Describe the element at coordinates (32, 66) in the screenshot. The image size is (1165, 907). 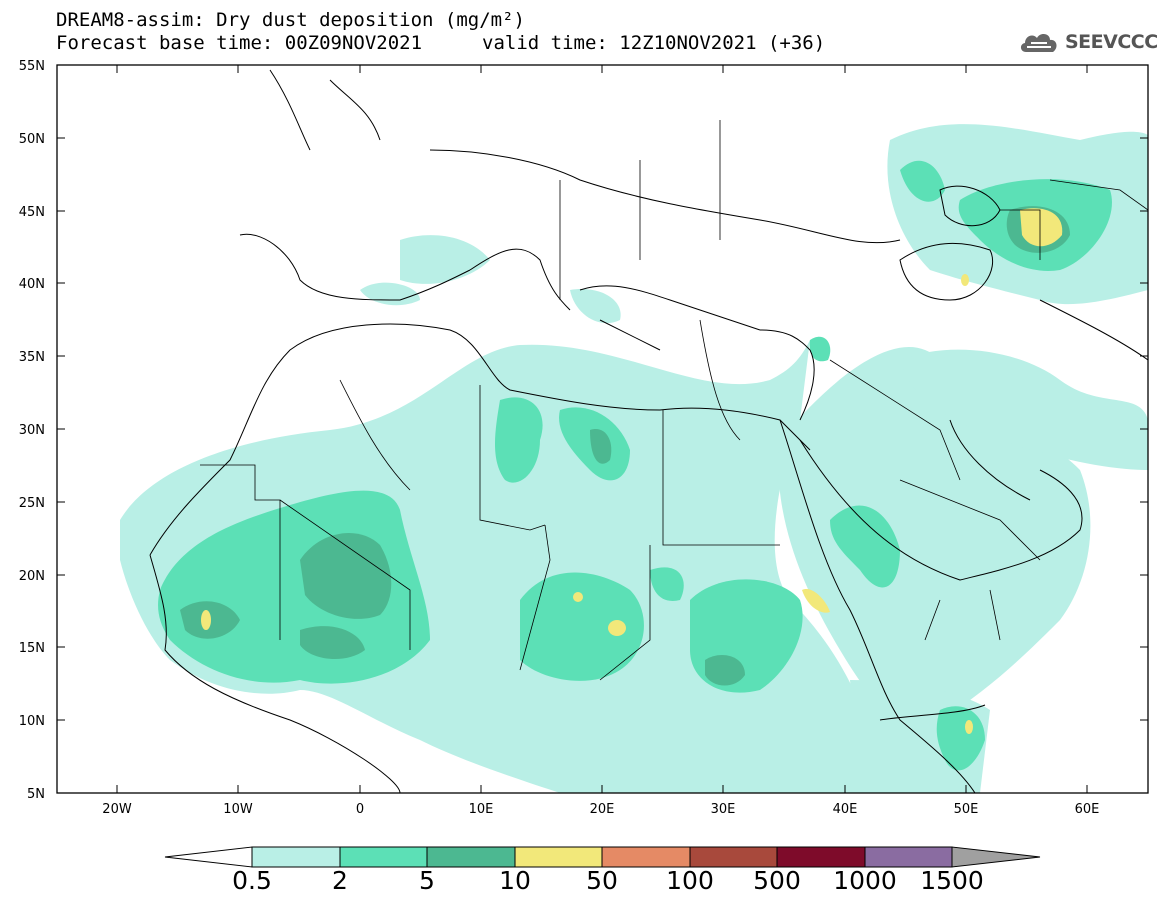
I see `lat-label: 55N` at that location.